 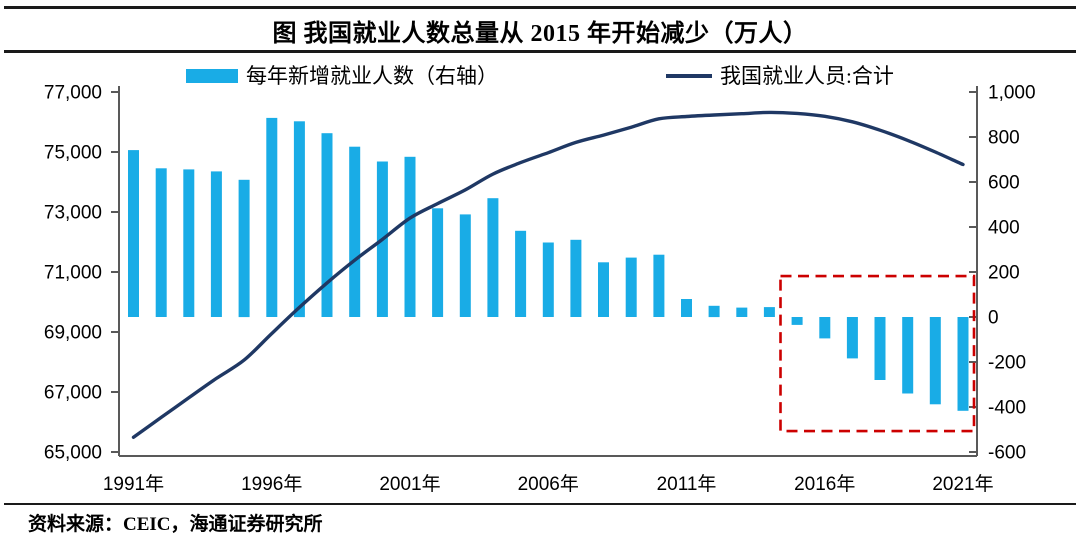 What do you see at coordinates (272, 217) in the screenshot?
I see `bar-1996` at bounding box center [272, 217].